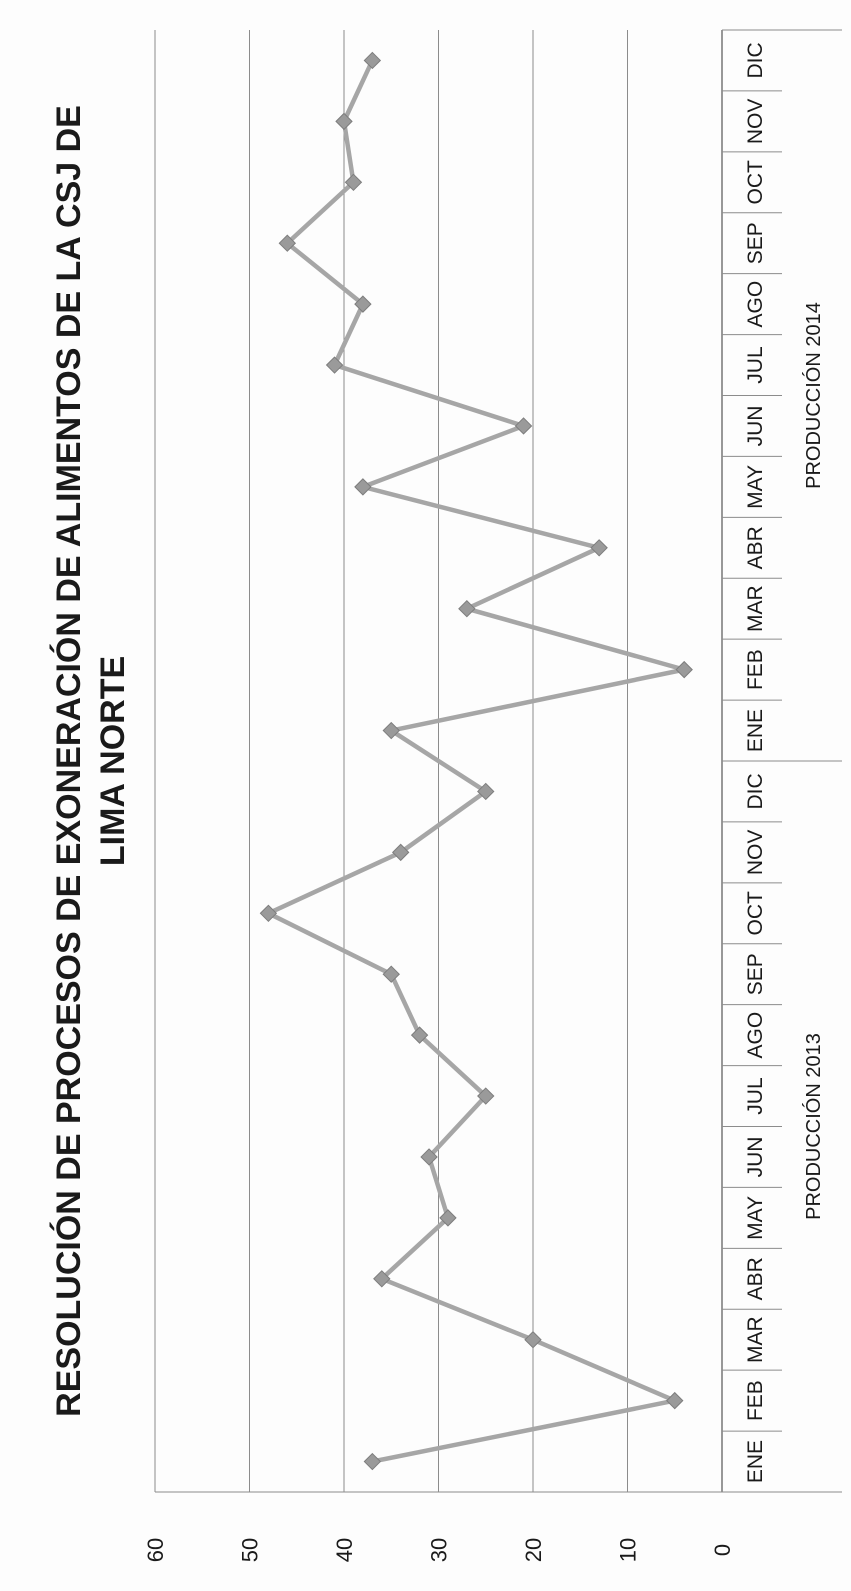 This screenshot has width=851, height=1591. I want to click on y-tick-label-40: 40, so click(344, 1550).